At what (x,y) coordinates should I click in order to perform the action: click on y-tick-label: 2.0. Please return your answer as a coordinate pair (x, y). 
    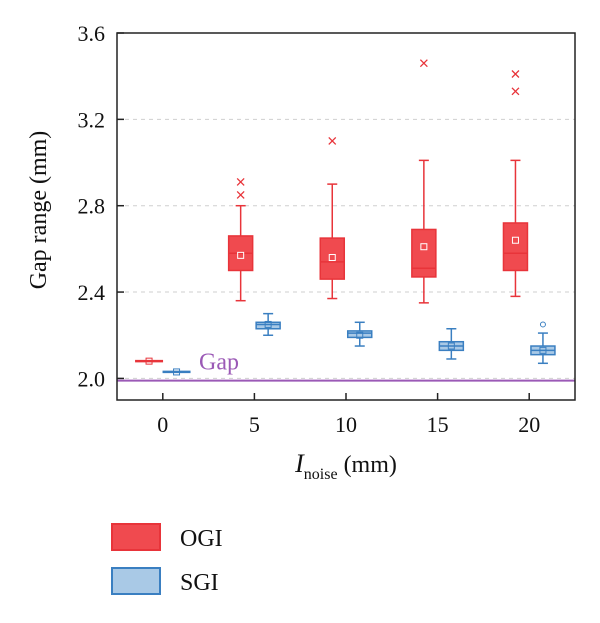
    Looking at the image, I should click on (92, 378).